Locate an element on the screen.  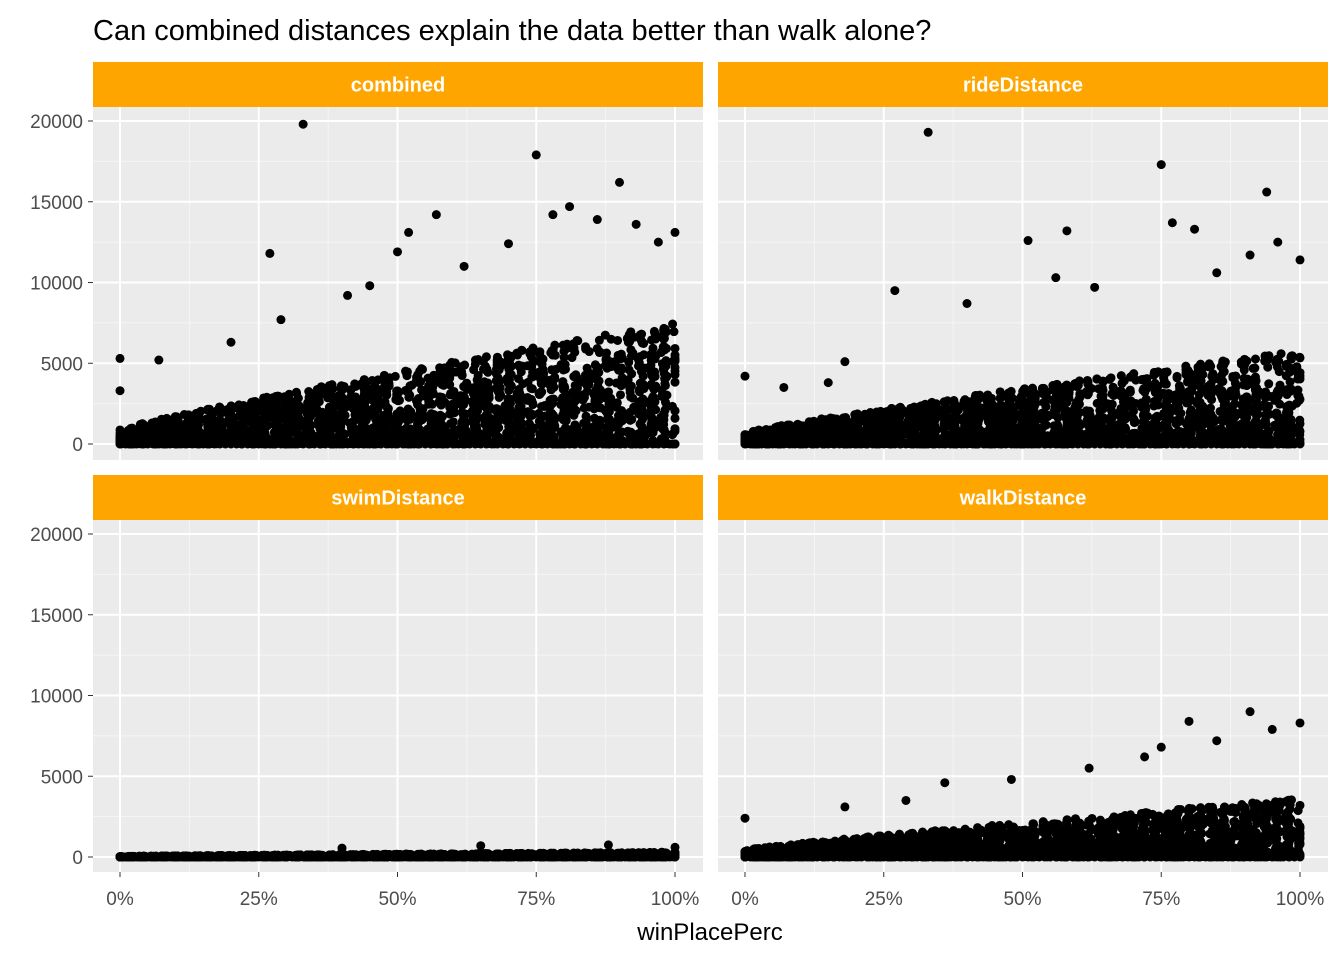
facet-strip-label: combined is located at coordinates (398, 86).